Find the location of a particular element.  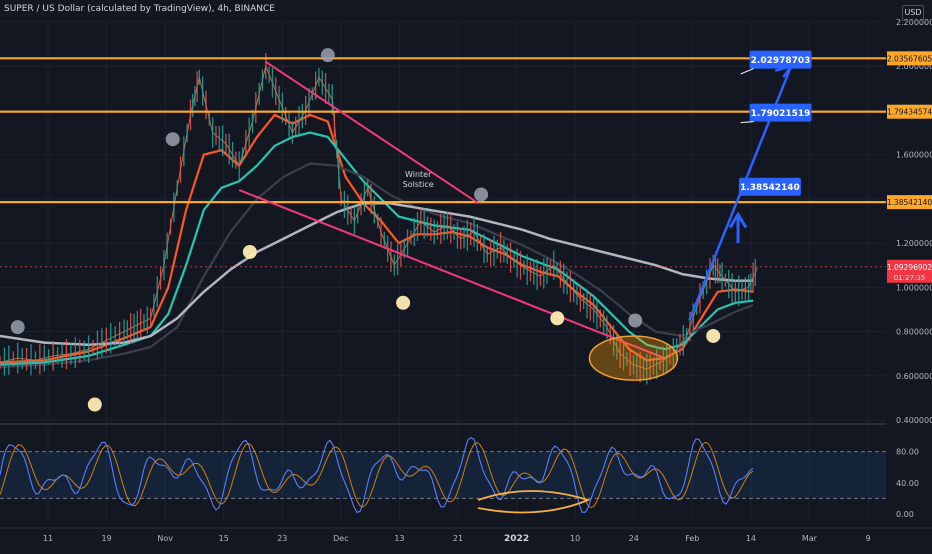

time-tick-3: 15 is located at coordinates (224, 538).